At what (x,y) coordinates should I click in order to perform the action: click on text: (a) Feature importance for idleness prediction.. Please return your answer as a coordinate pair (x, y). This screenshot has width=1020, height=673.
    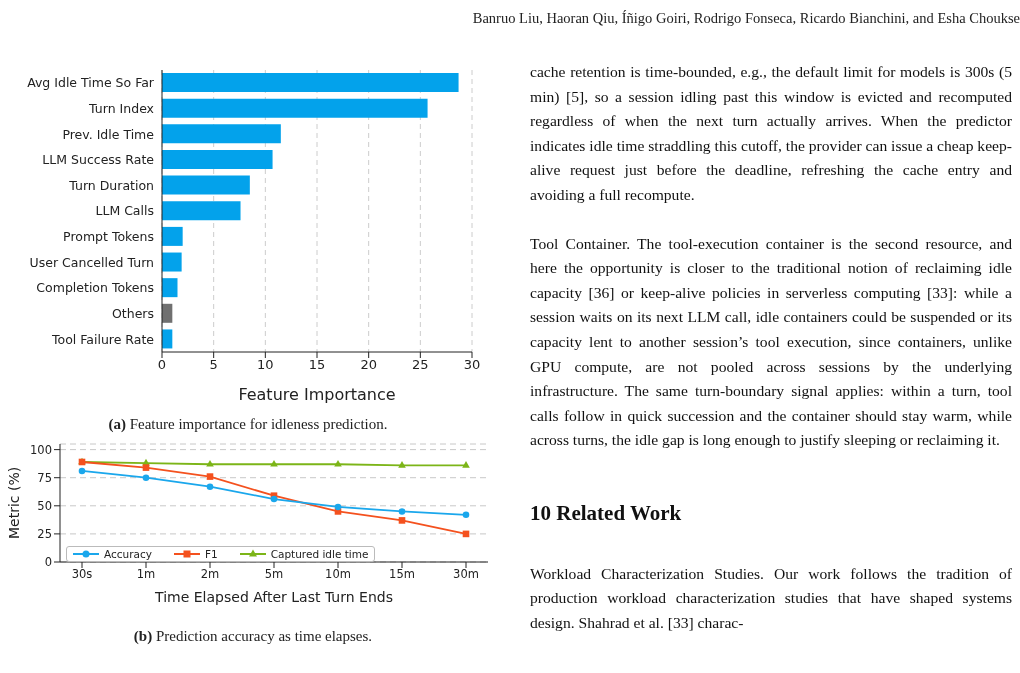
    Looking at the image, I should click on (248, 424).